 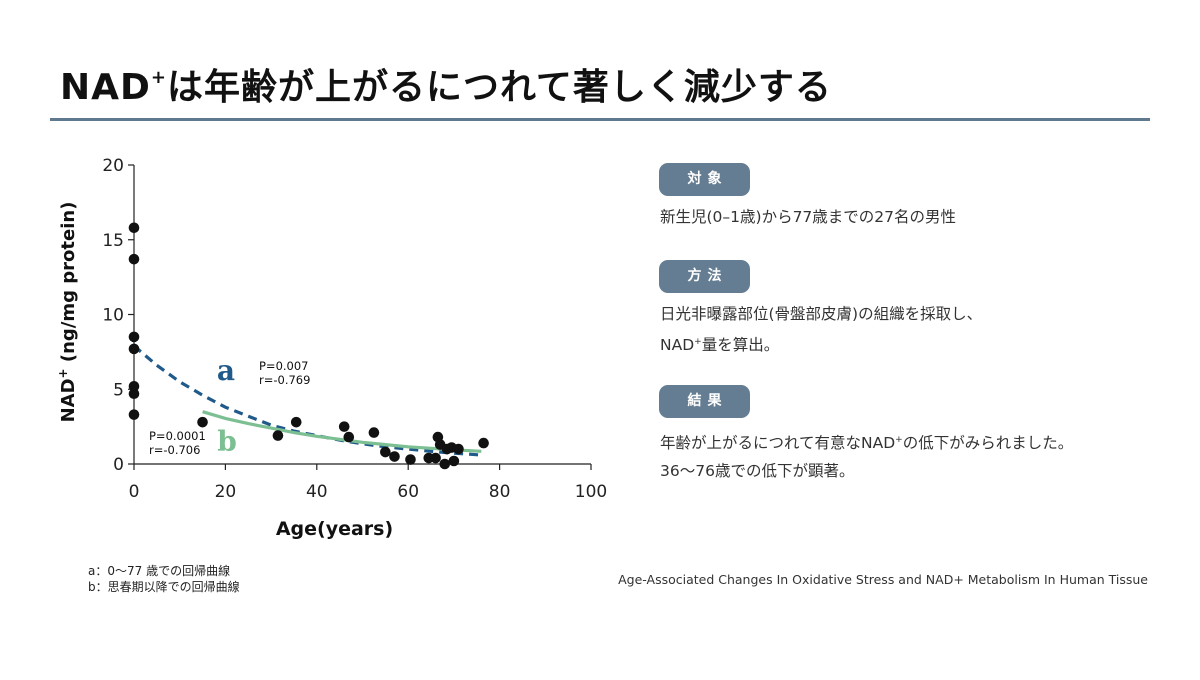 What do you see at coordinates (227, 441) in the screenshot?
I see `curve-b-label: b` at bounding box center [227, 441].